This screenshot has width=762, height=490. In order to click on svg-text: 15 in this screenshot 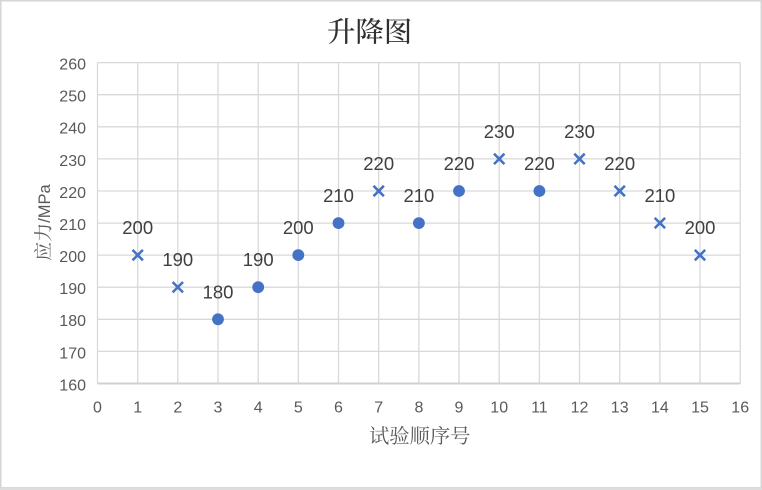, I will do `click(700, 407)`.